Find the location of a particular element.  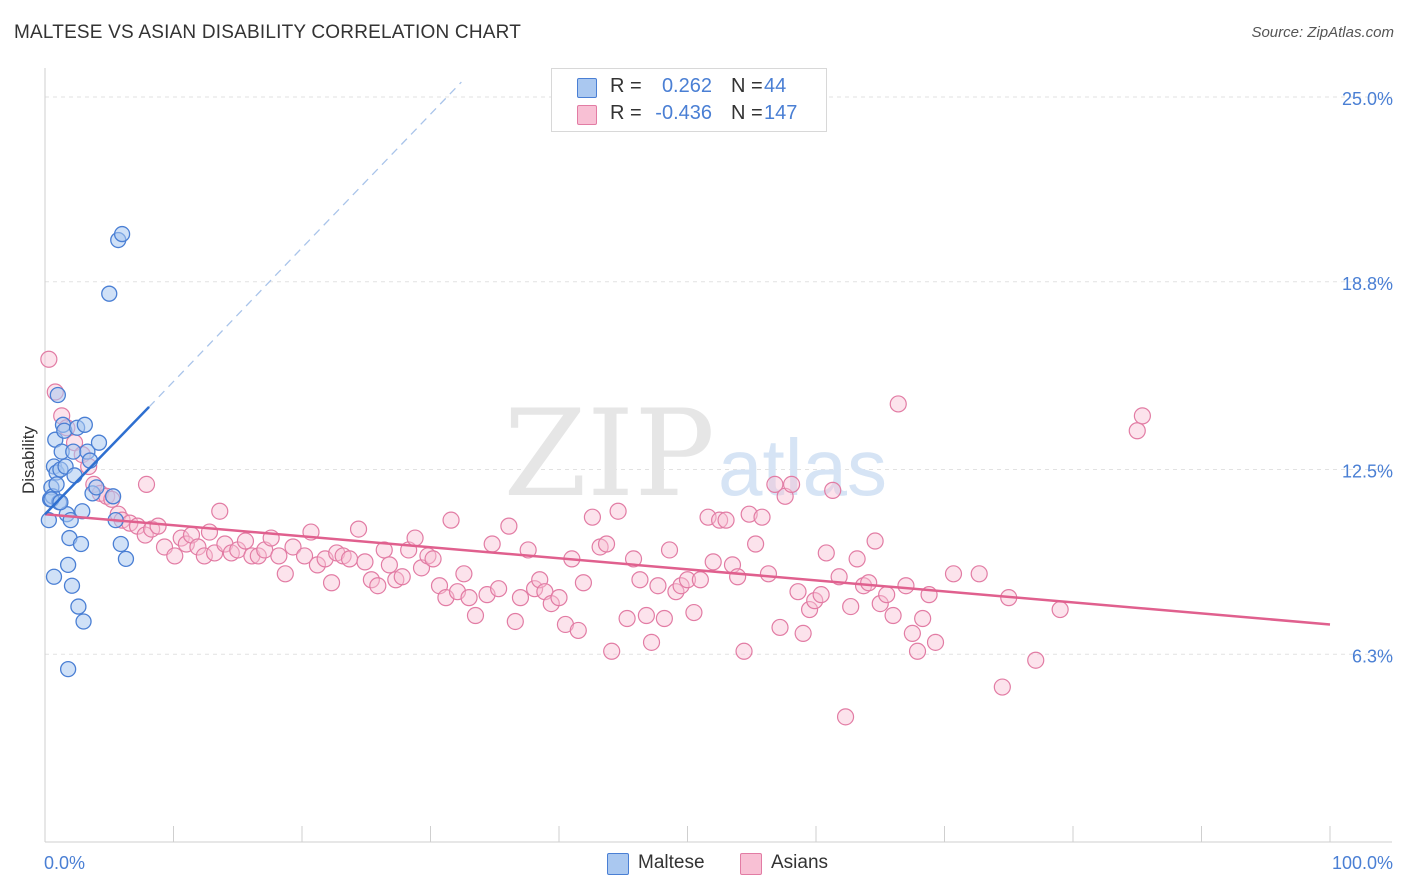

y-tick-label: 18.8% is located at coordinates (1367, 284).